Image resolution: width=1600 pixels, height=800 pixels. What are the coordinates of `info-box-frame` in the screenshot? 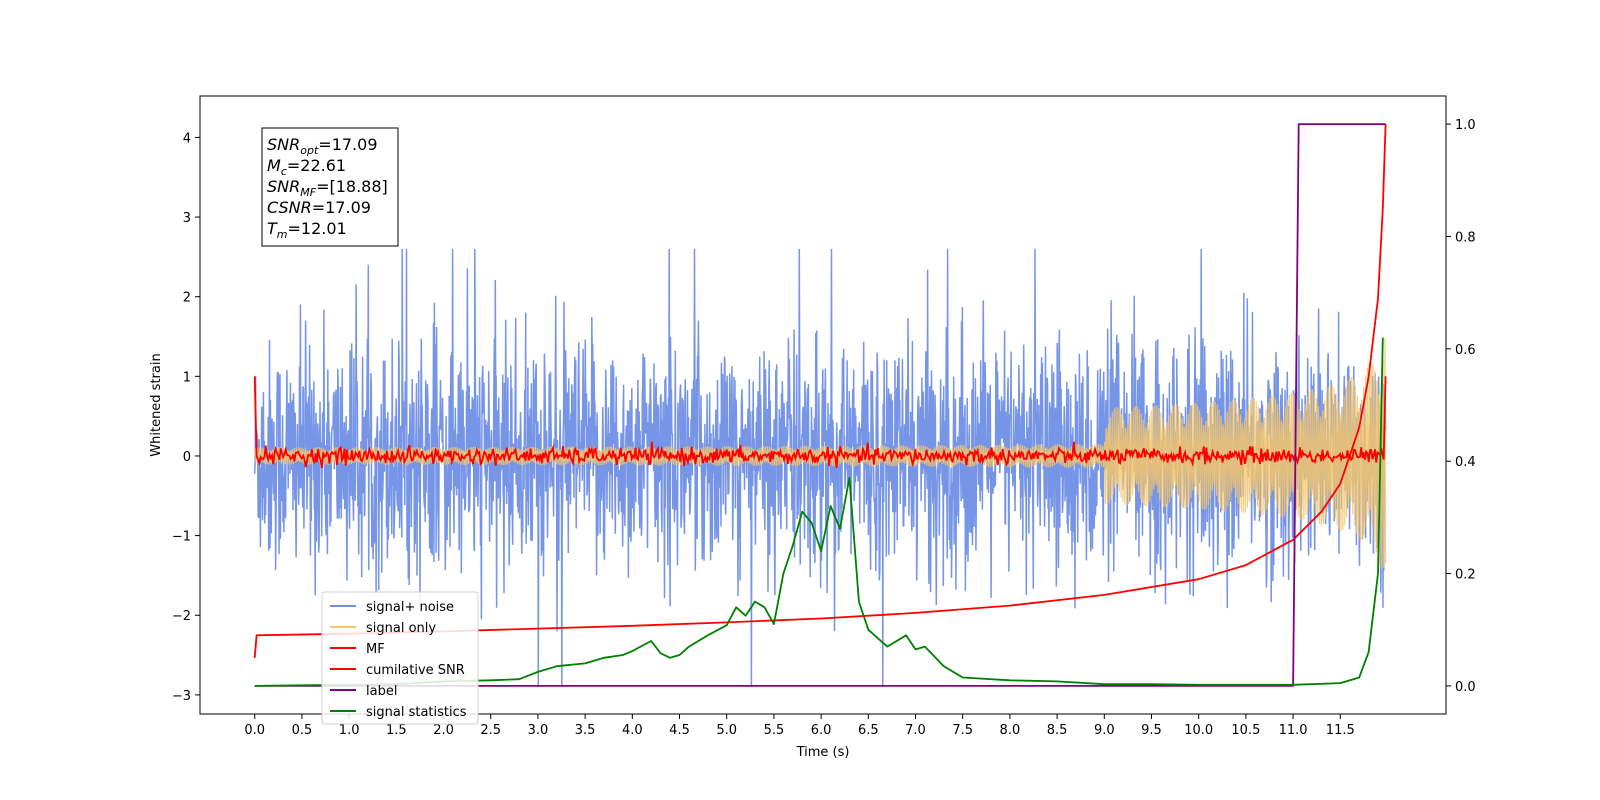 It's located at (330, 187).